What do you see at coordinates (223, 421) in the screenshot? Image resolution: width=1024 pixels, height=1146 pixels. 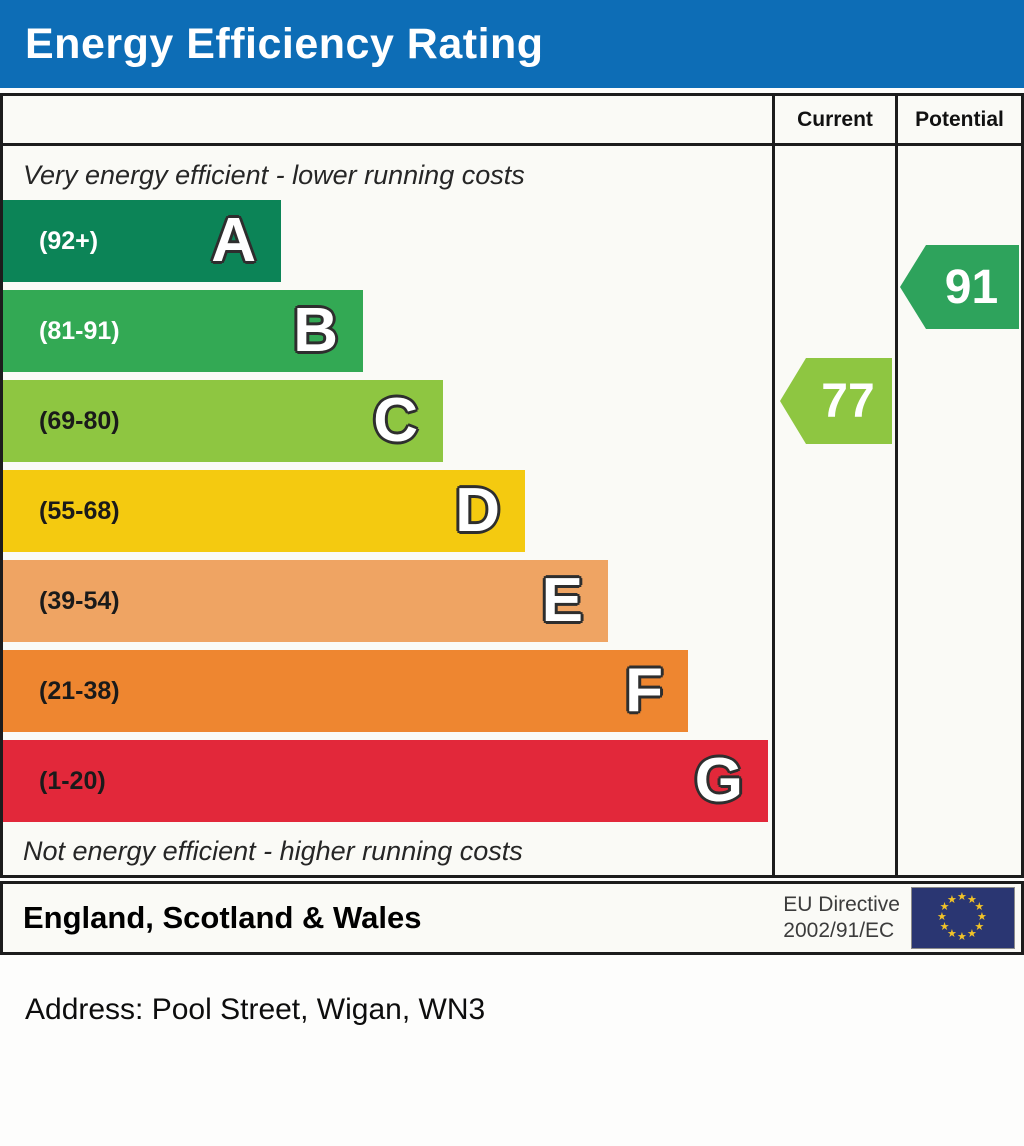 I see `band-c: (69-80) C` at bounding box center [223, 421].